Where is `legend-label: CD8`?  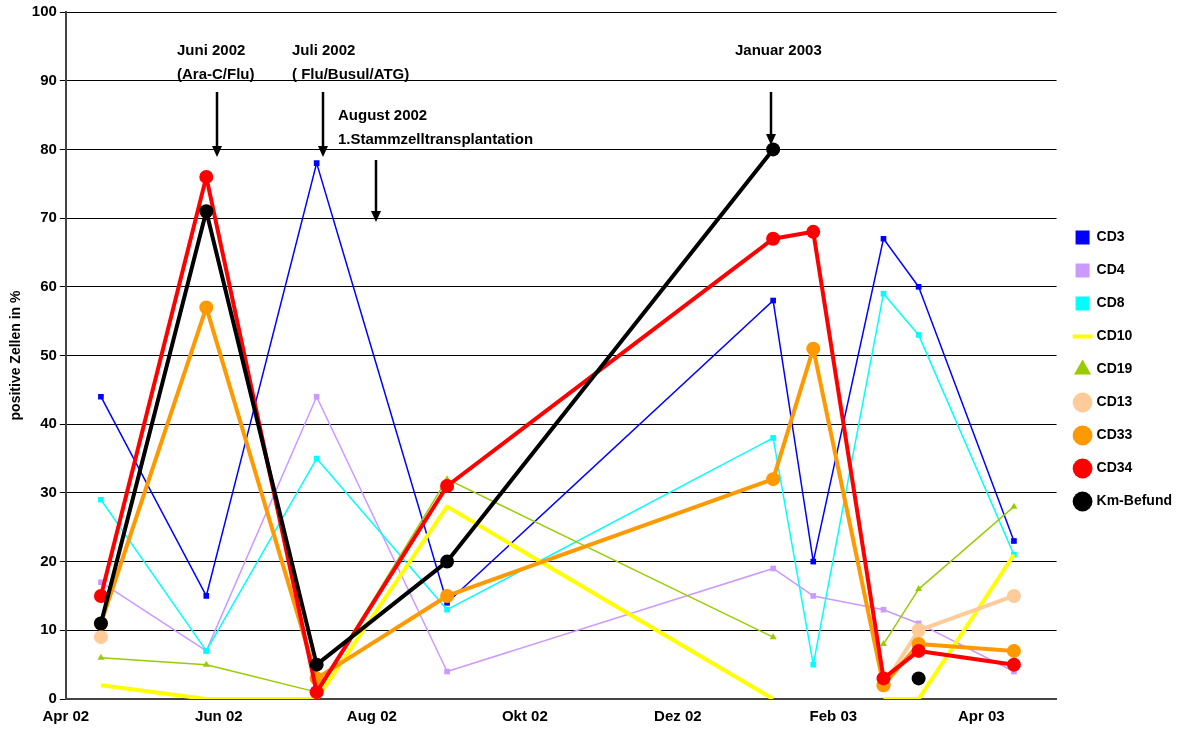 legend-label: CD8 is located at coordinates (1110, 302).